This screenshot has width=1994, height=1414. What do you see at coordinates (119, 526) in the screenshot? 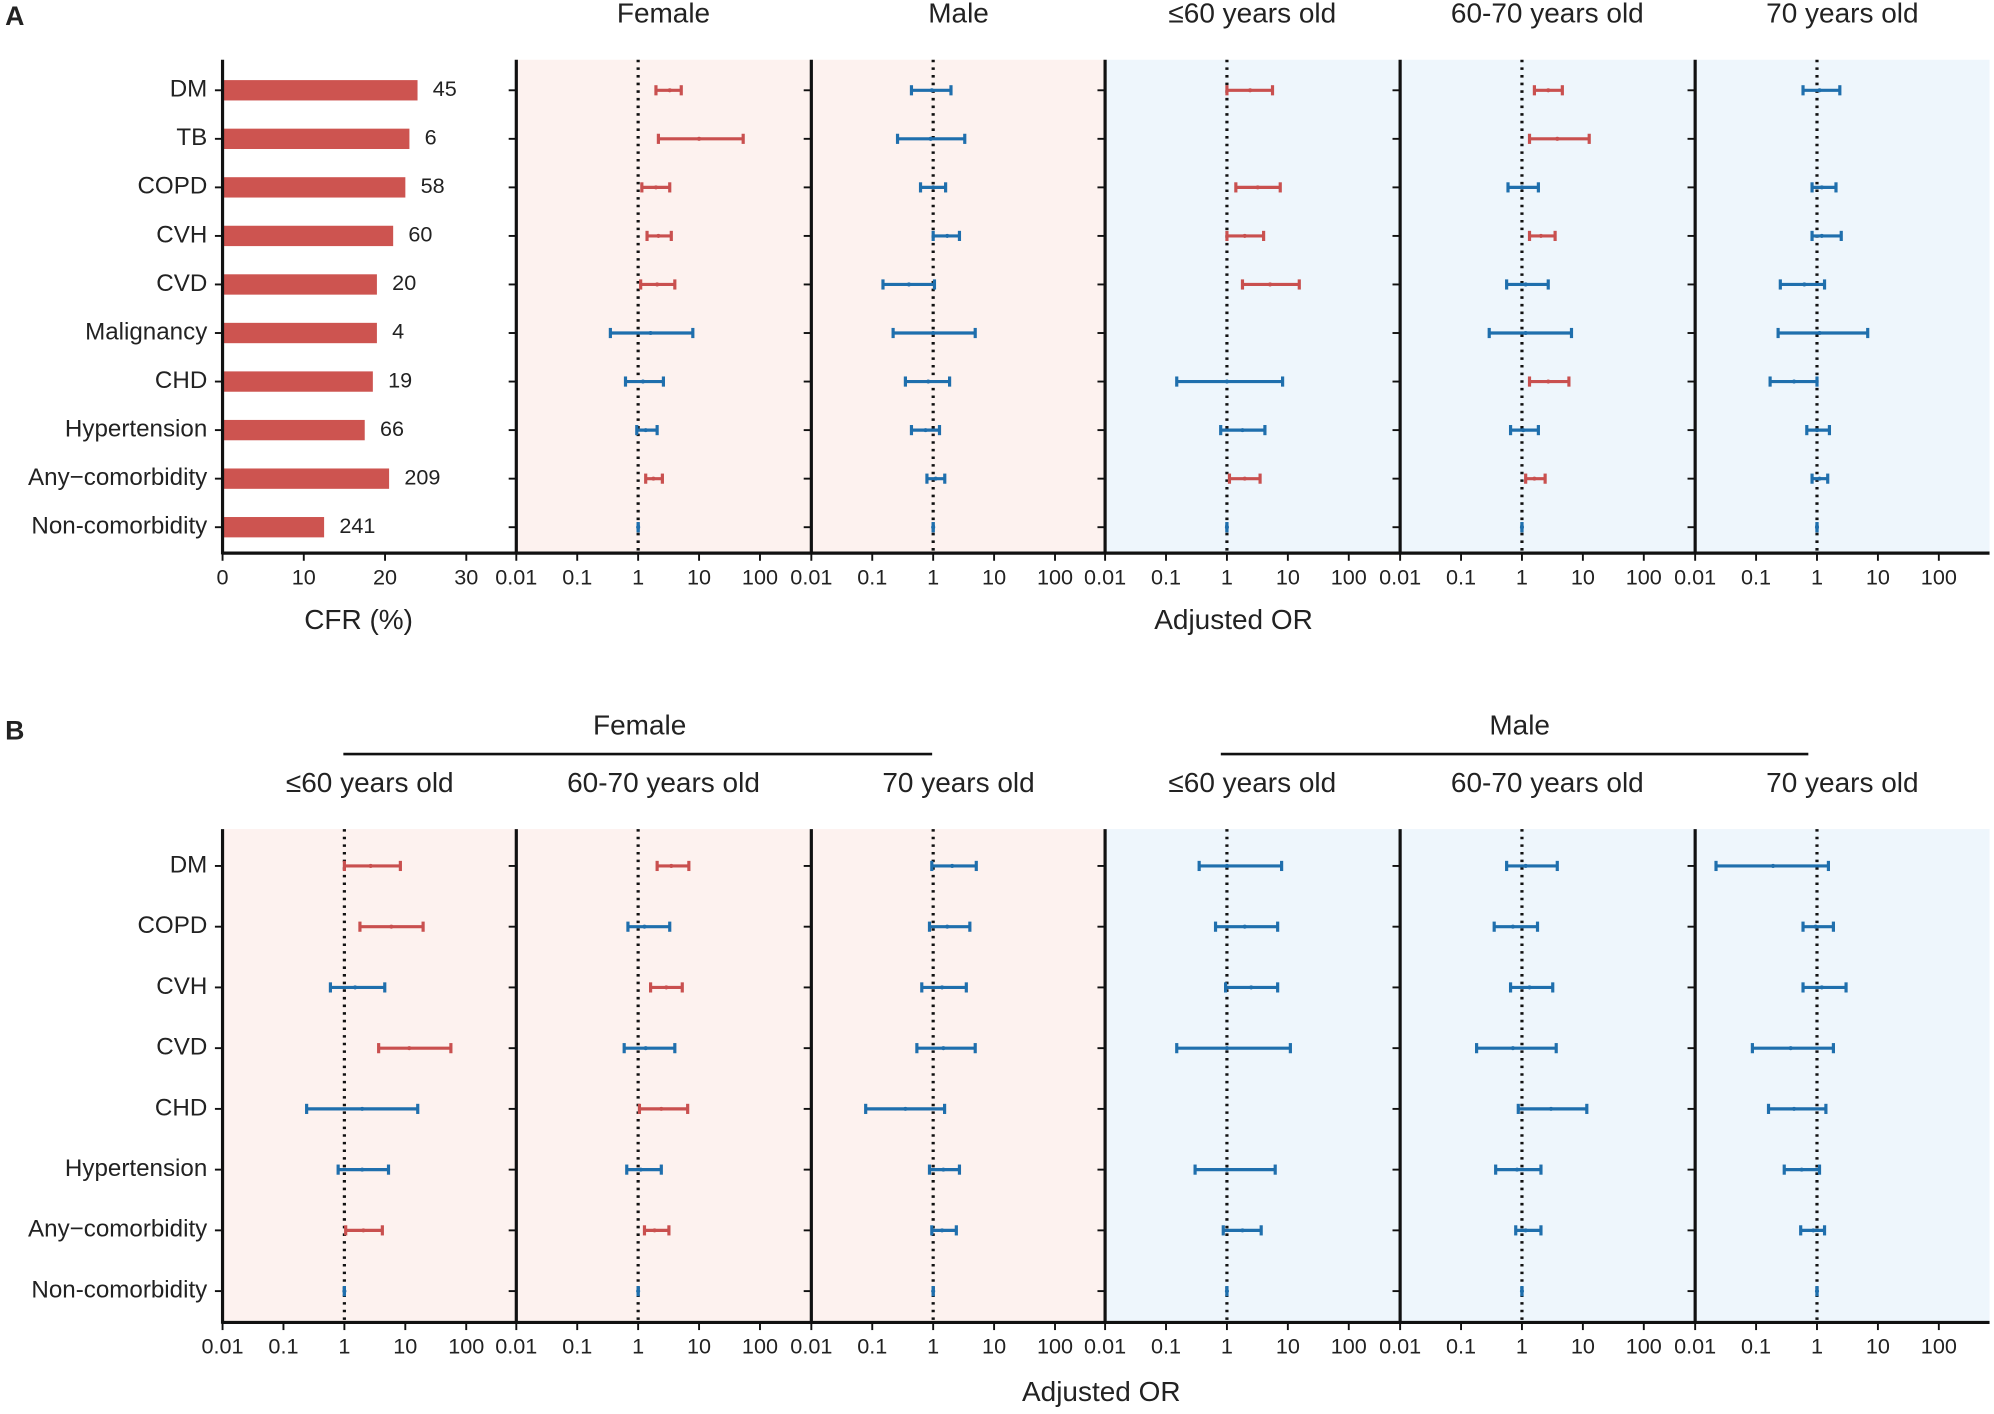
I see `category-label: Non-comorbidity` at bounding box center [119, 526].